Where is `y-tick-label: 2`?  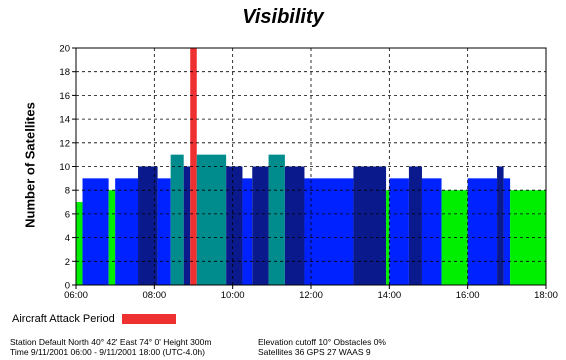 y-tick-label: 2 is located at coordinates (67, 262).